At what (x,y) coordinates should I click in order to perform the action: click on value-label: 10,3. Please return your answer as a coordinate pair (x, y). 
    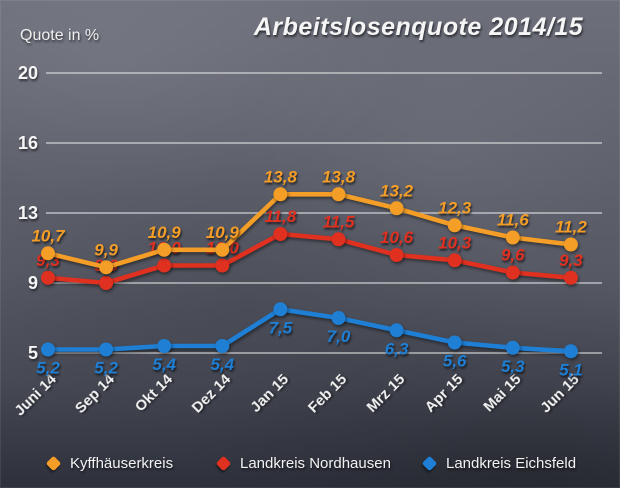
    Looking at the image, I should click on (455, 242).